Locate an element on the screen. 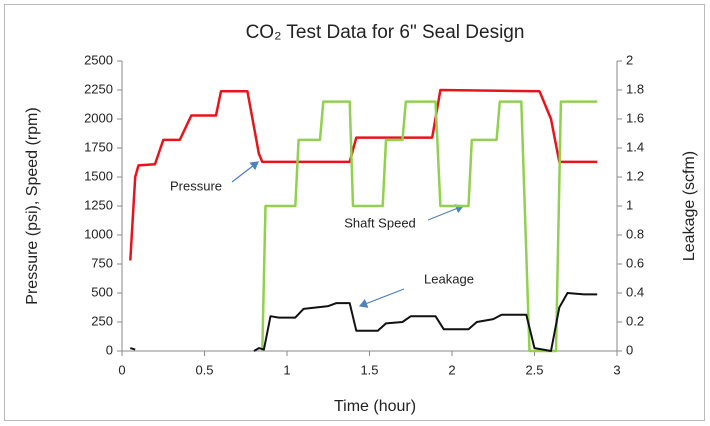 This screenshot has width=710, height=426. y-axis-label: Pressure (psi), Speed (rpm) is located at coordinates (32, 205).